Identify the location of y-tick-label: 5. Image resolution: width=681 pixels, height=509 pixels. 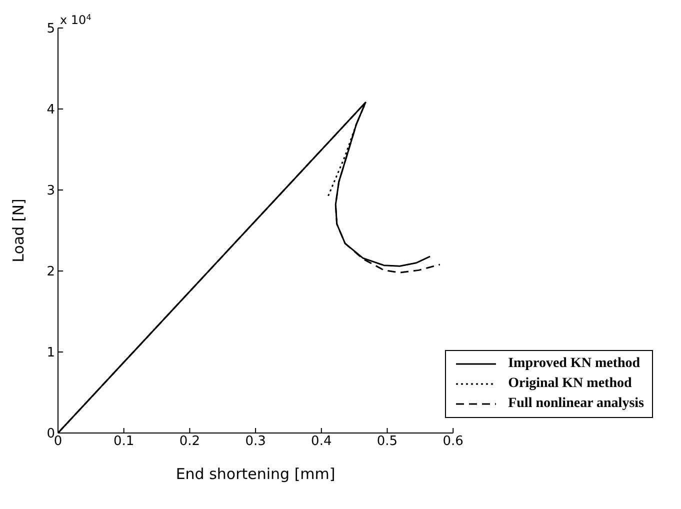
(50, 29).